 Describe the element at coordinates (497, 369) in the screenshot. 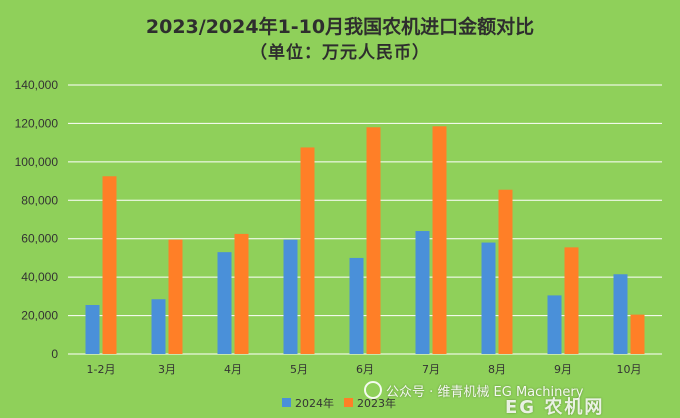

I see `x-tick-label: 8月` at that location.